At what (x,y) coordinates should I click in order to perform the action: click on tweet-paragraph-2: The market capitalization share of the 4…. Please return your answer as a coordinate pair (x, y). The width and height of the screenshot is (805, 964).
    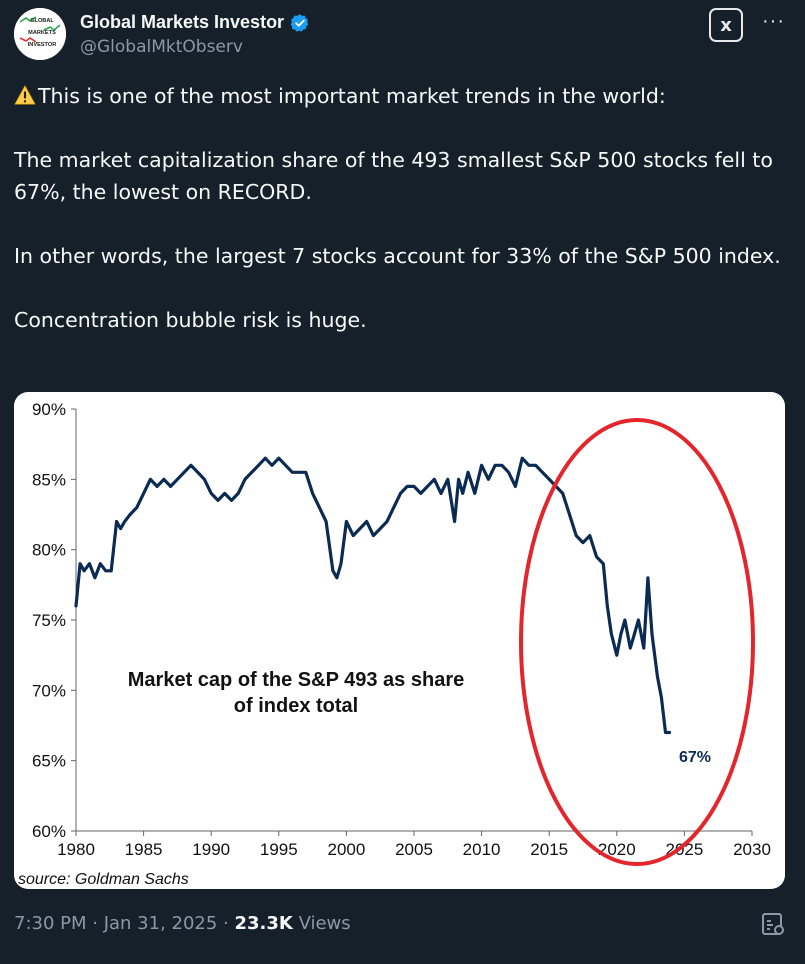
    Looking at the image, I should click on (393, 176).